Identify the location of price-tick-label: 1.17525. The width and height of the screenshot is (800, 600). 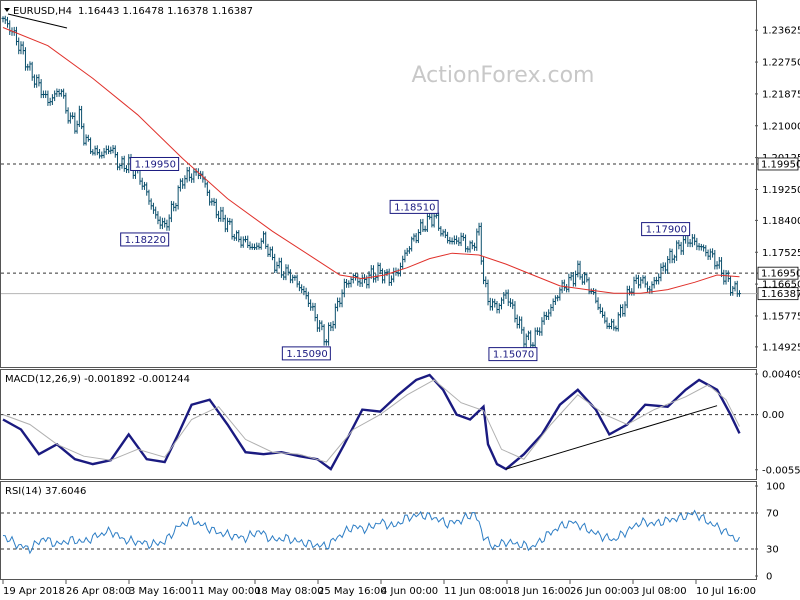
(781, 253).